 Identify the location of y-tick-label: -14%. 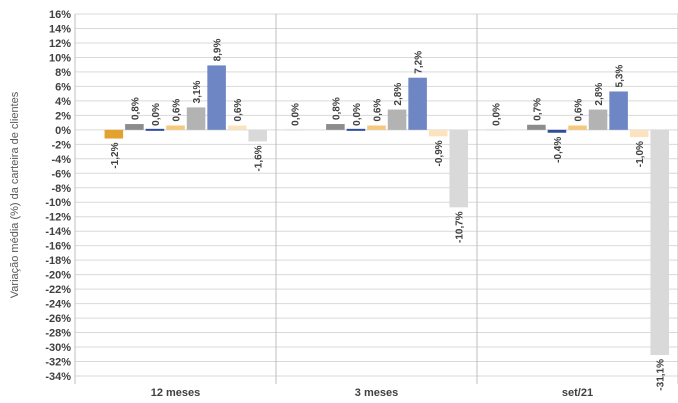
(58, 232).